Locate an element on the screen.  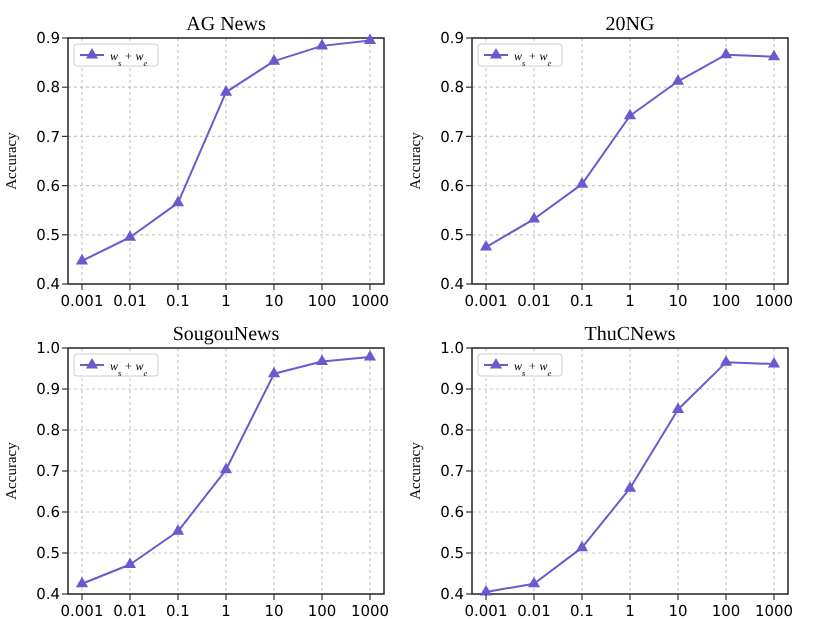
chart-title: ThuCNews is located at coordinates (630, 335).